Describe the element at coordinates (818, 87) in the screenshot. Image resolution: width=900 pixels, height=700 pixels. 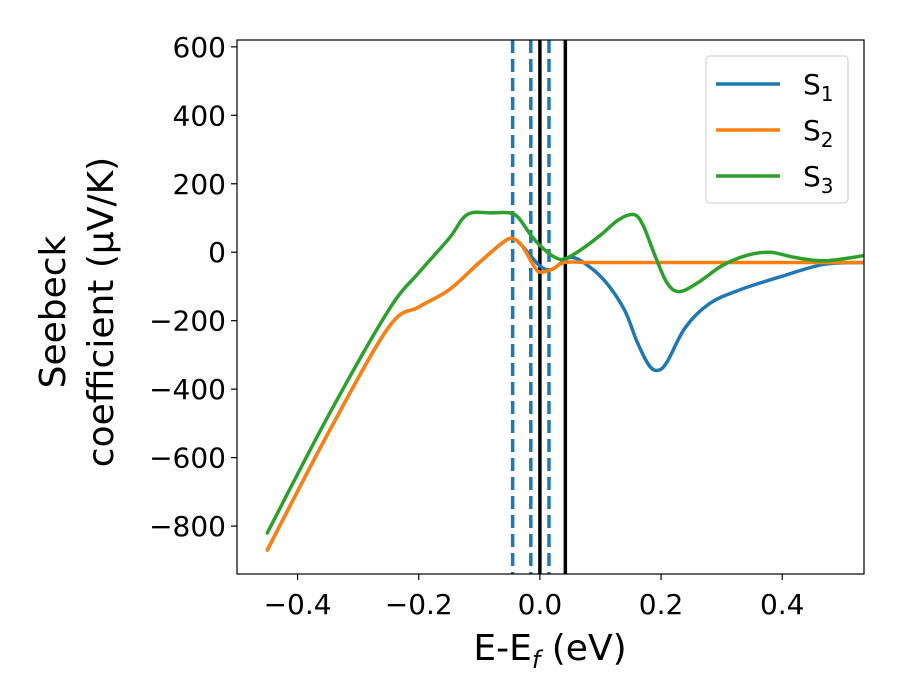
I see `legend-label-s1: S1` at that location.